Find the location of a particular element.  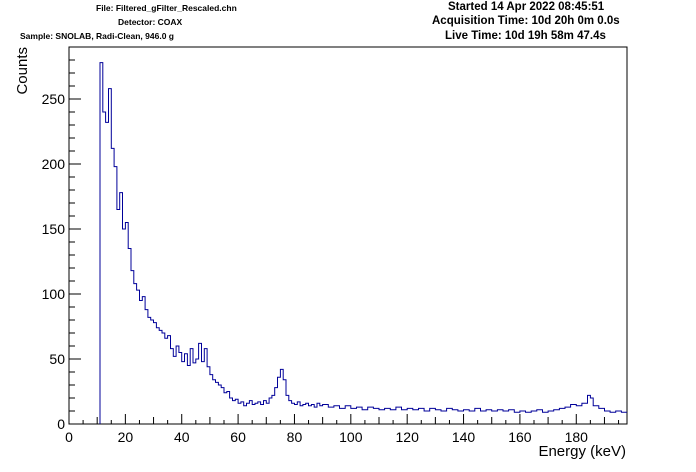

x-tick-label: 100 is located at coordinates (351, 437).